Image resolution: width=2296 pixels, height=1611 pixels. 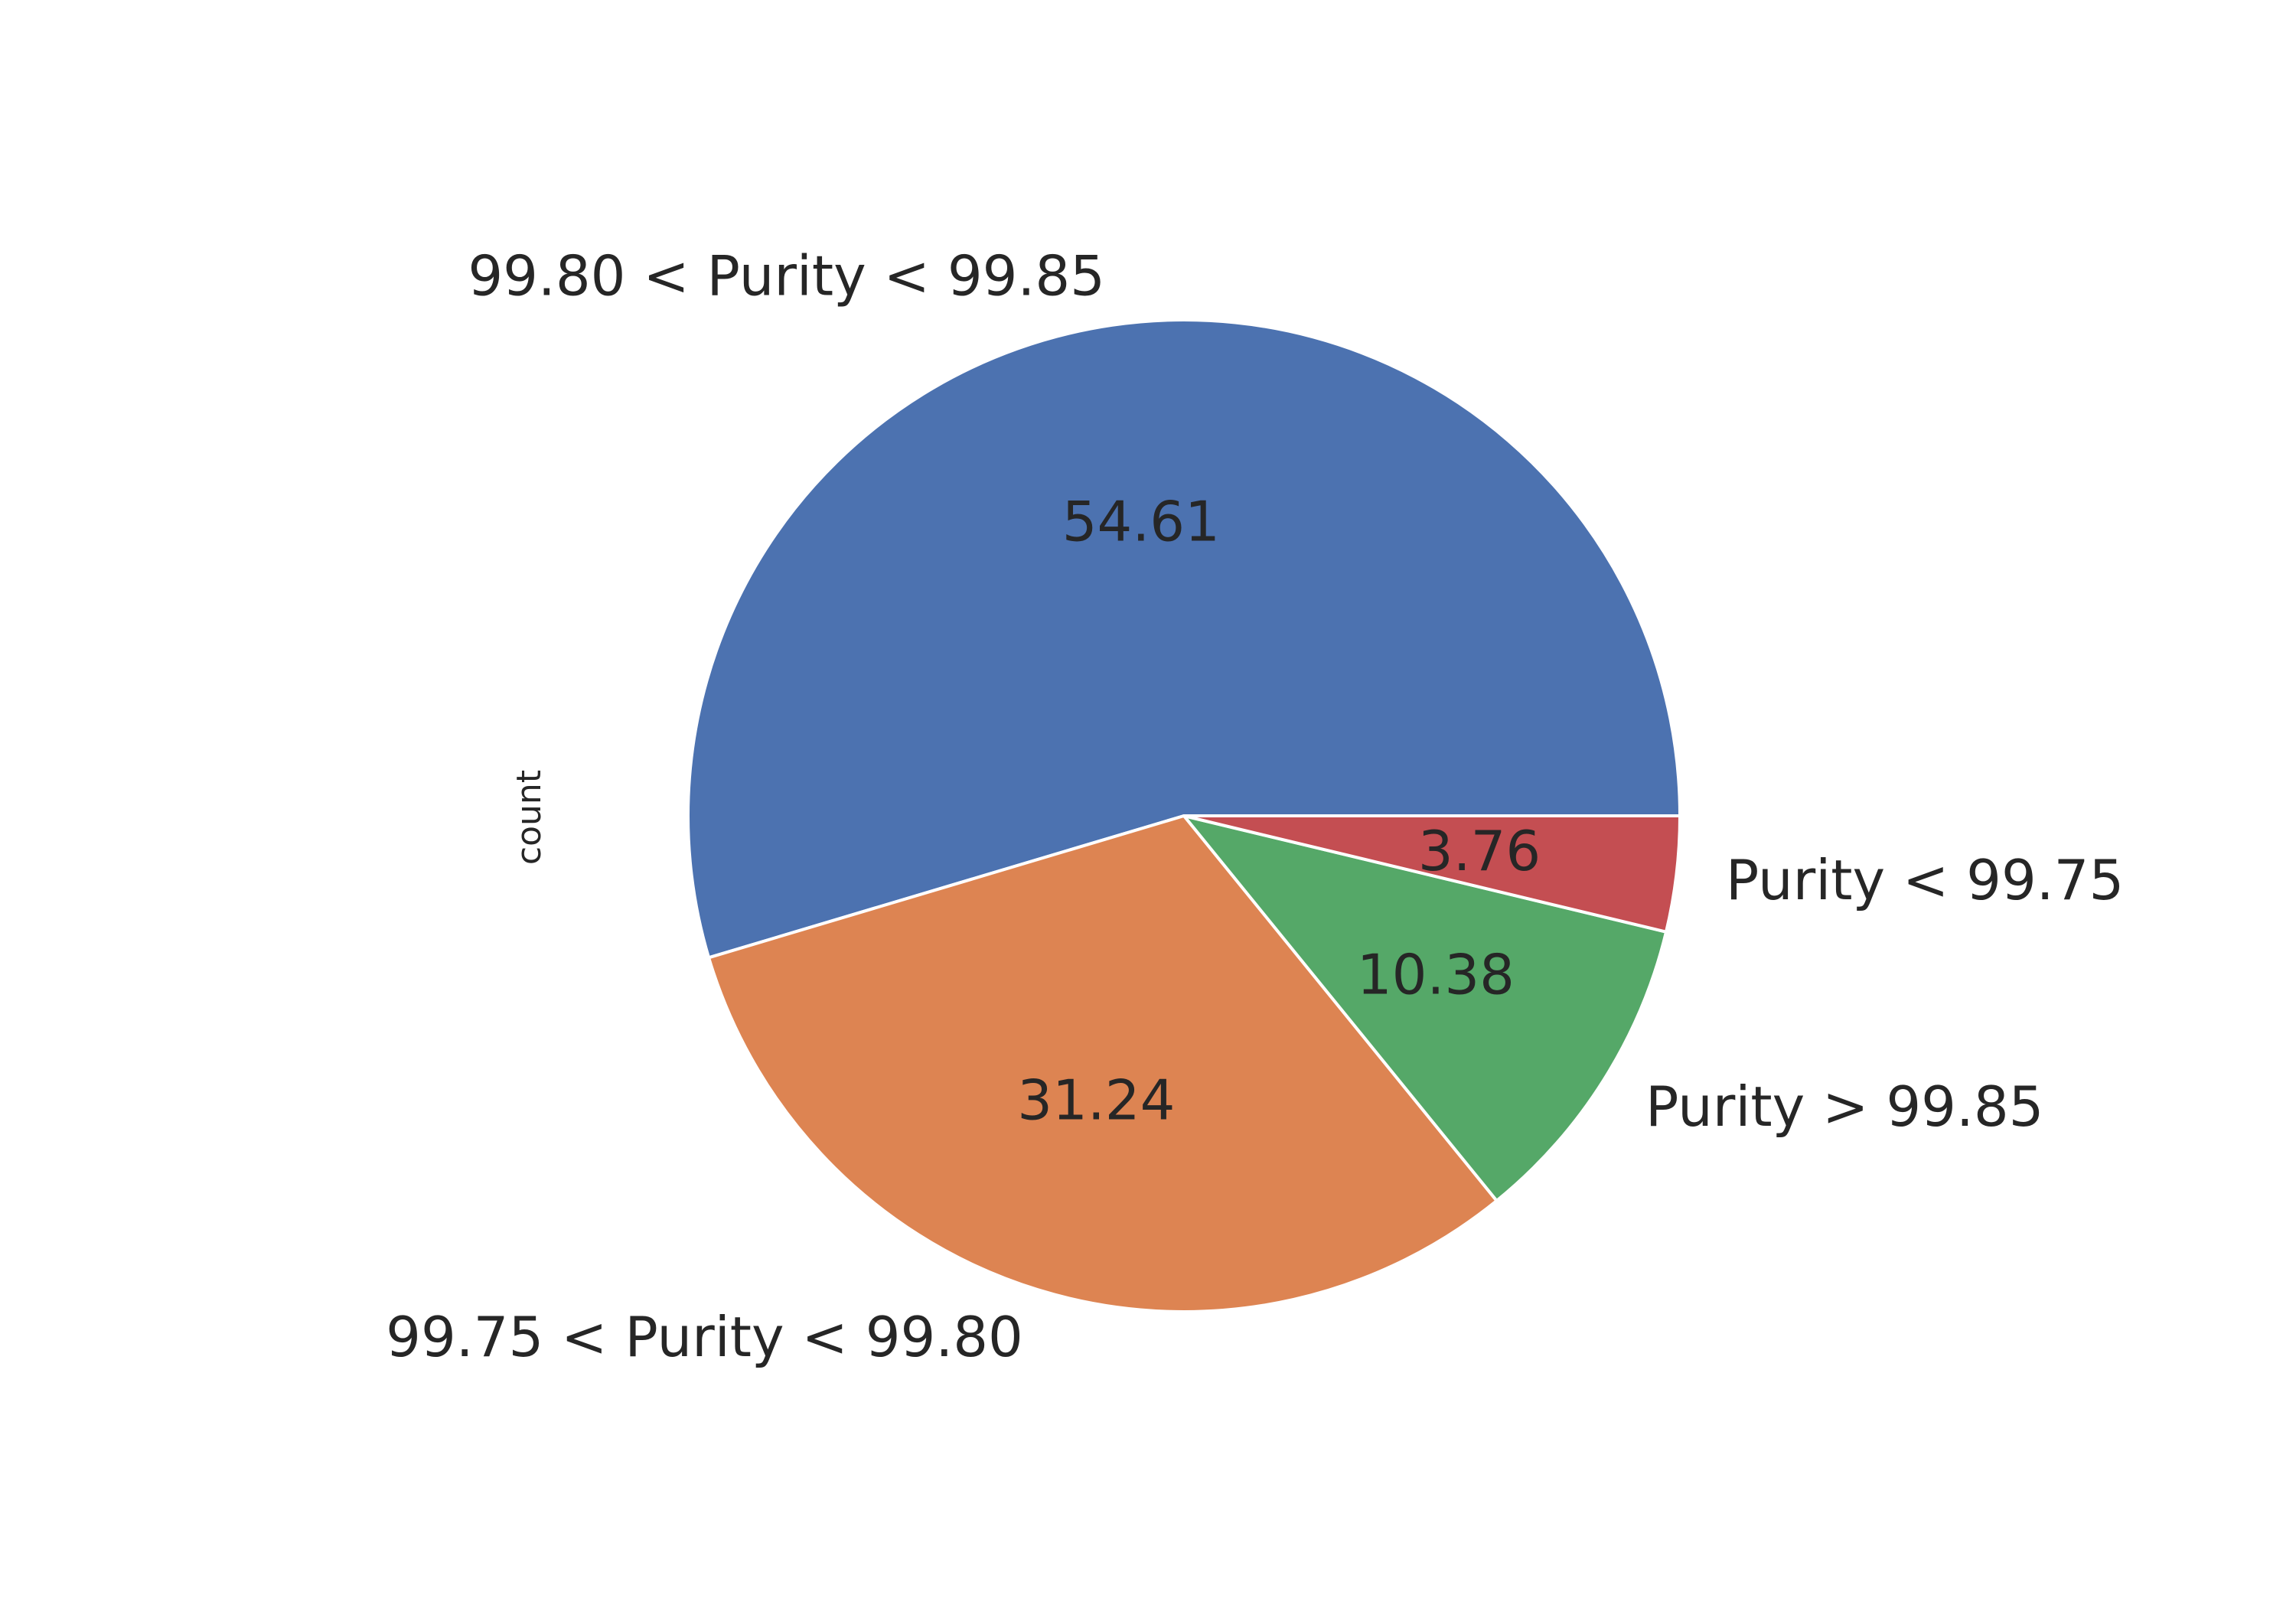 What do you see at coordinates (786, 276) in the screenshot?
I see `slice-category-label: 99.80 < Purity < 99.85` at bounding box center [786, 276].